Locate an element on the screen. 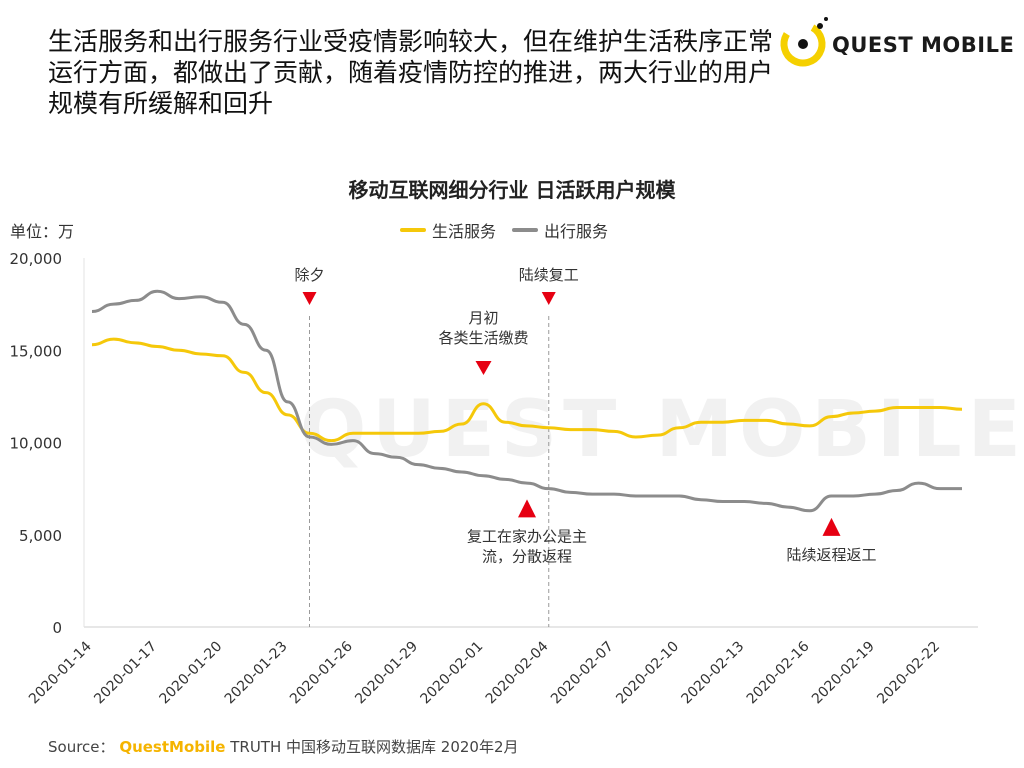 This screenshot has height=768, width=1024. x-tick-label: 2020-01-20 is located at coordinates (190, 673).